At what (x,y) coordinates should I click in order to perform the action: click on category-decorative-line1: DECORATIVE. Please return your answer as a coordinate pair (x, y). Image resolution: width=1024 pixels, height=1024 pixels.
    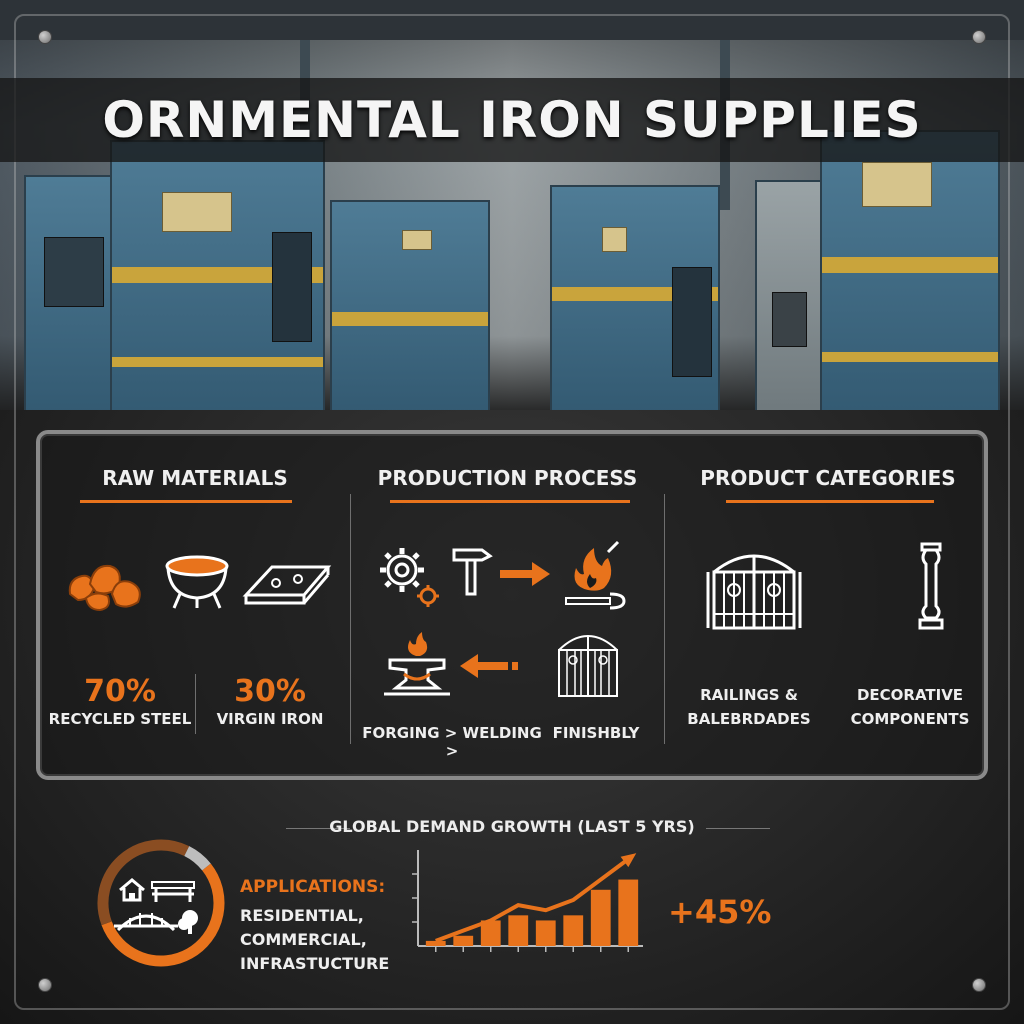
    Looking at the image, I should click on (910, 695).